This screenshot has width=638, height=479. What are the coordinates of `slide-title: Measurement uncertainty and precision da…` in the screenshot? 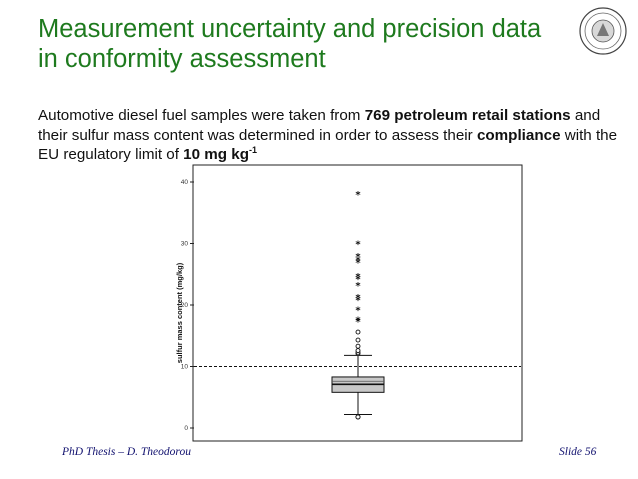 It's located at (290, 44).